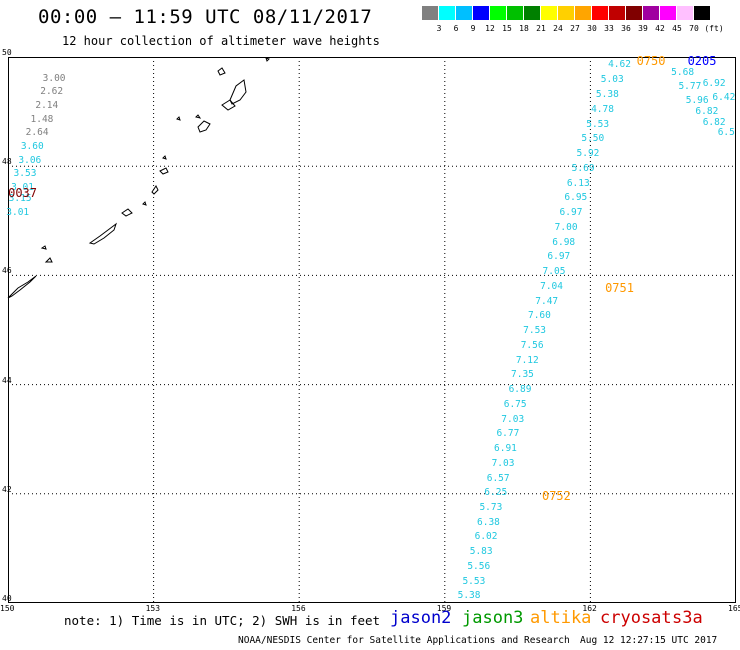 The width and height of the screenshot is (740, 650). I want to click on latitude-tick-label: 46, so click(7, 271).